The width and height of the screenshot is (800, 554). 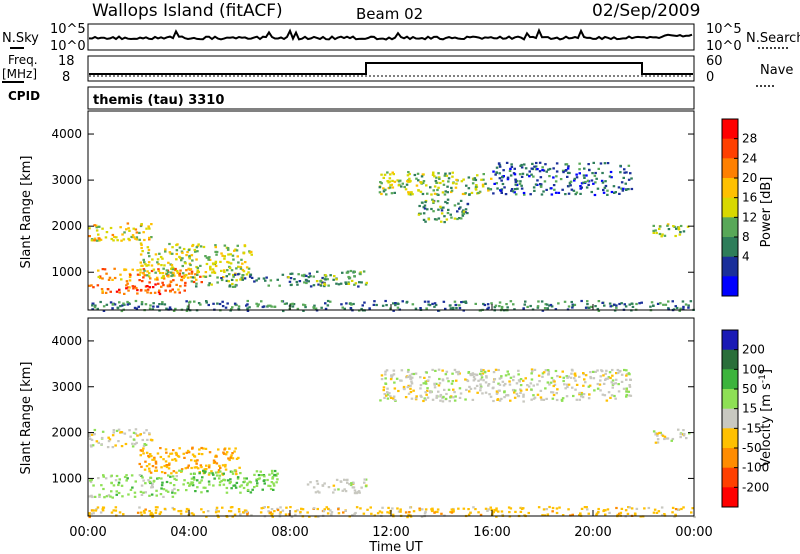 I want to click on power-y-axis-label: Slant Range [km], so click(x=26, y=212).